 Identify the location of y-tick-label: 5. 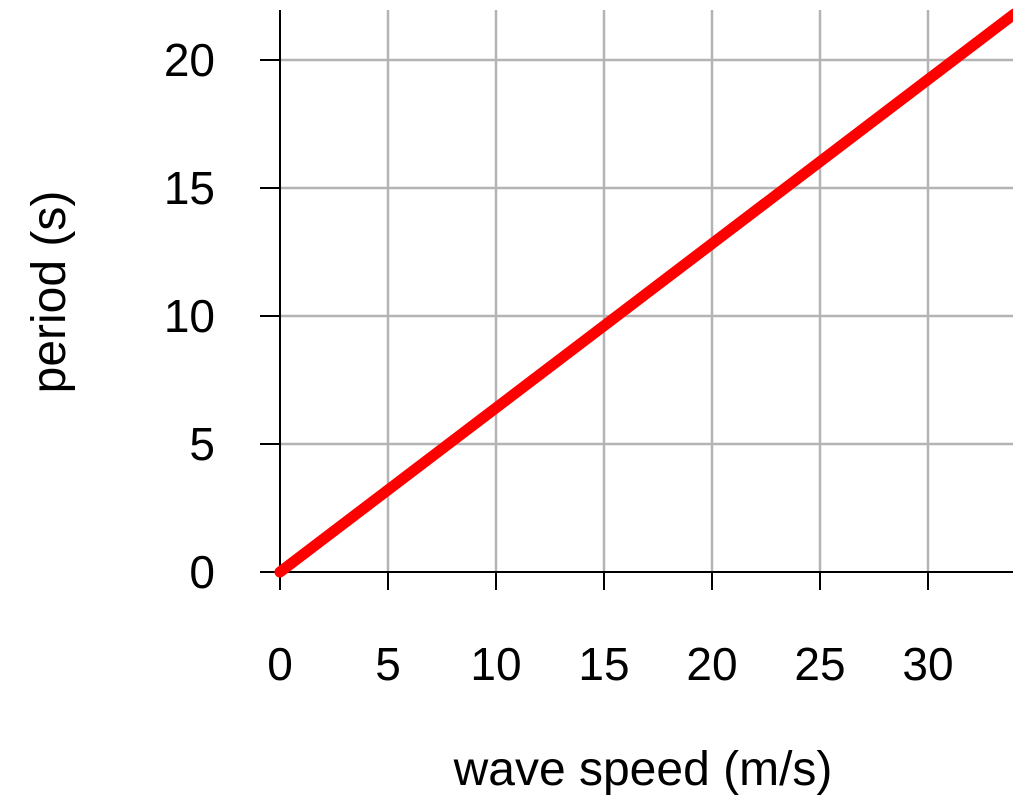
(202, 444).